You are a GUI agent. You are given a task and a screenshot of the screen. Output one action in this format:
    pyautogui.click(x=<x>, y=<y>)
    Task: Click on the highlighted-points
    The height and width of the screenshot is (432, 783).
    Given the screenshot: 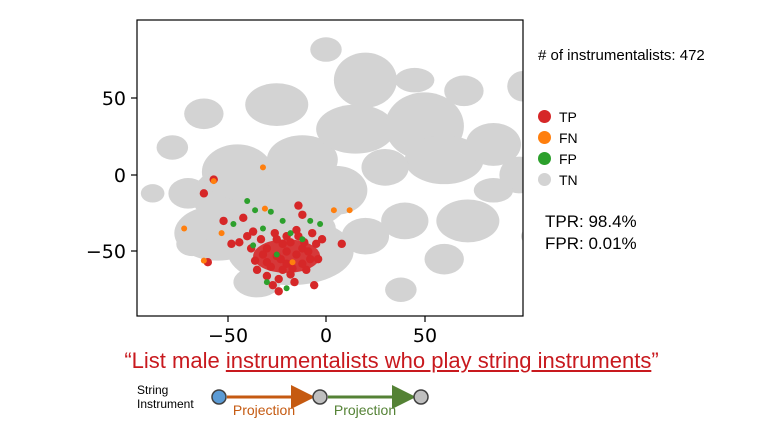 What is the action you would take?
    pyautogui.click(x=267, y=230)
    